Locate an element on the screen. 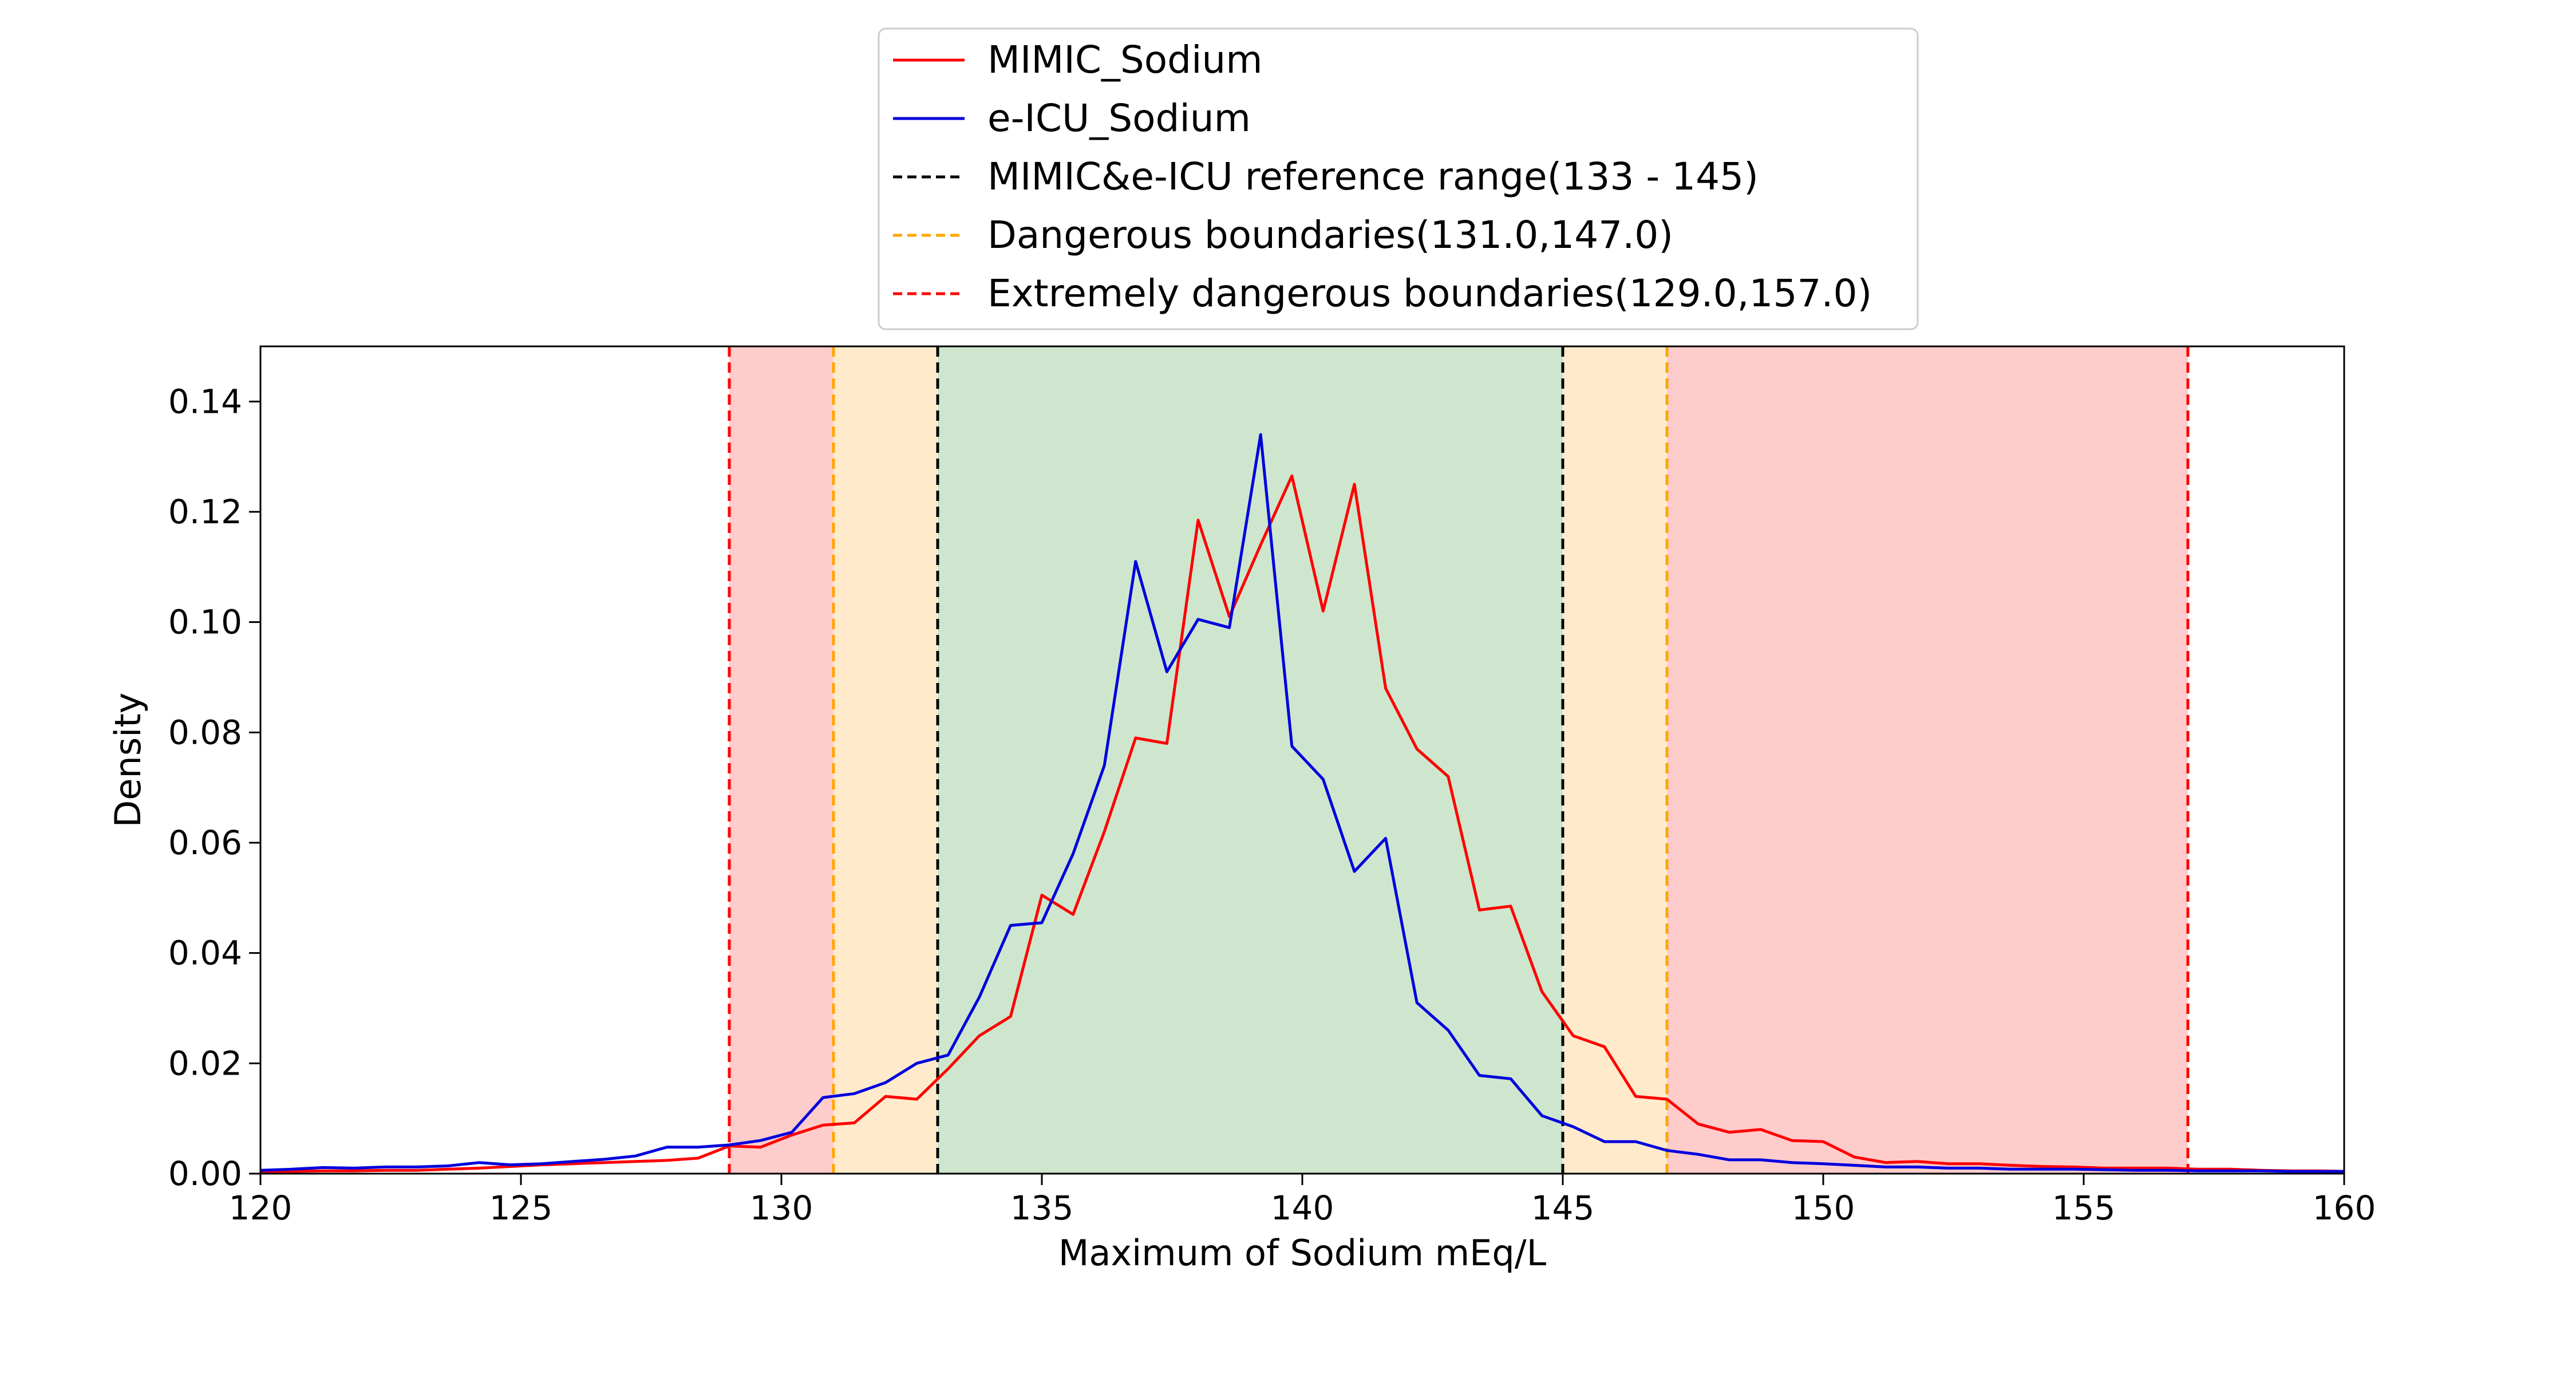 The width and height of the screenshot is (2576, 1374). y-axis-label: Density is located at coordinates (128, 760).